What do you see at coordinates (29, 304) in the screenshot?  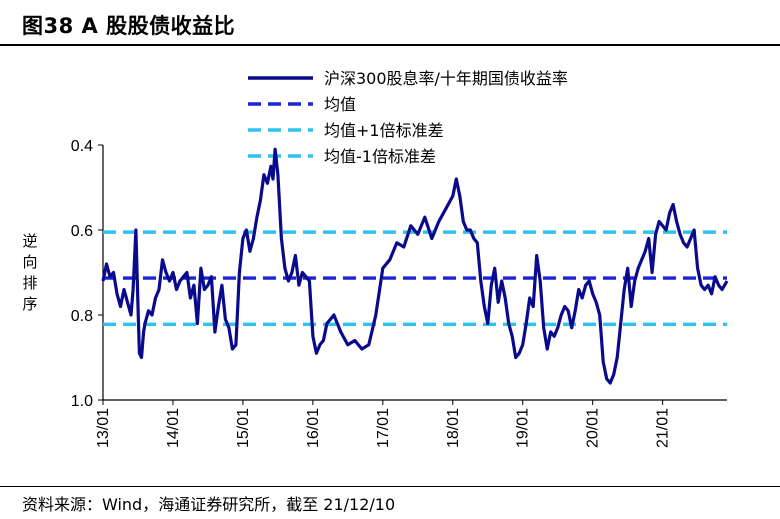 I see `y-axis-label-char: 序` at bounding box center [29, 304].